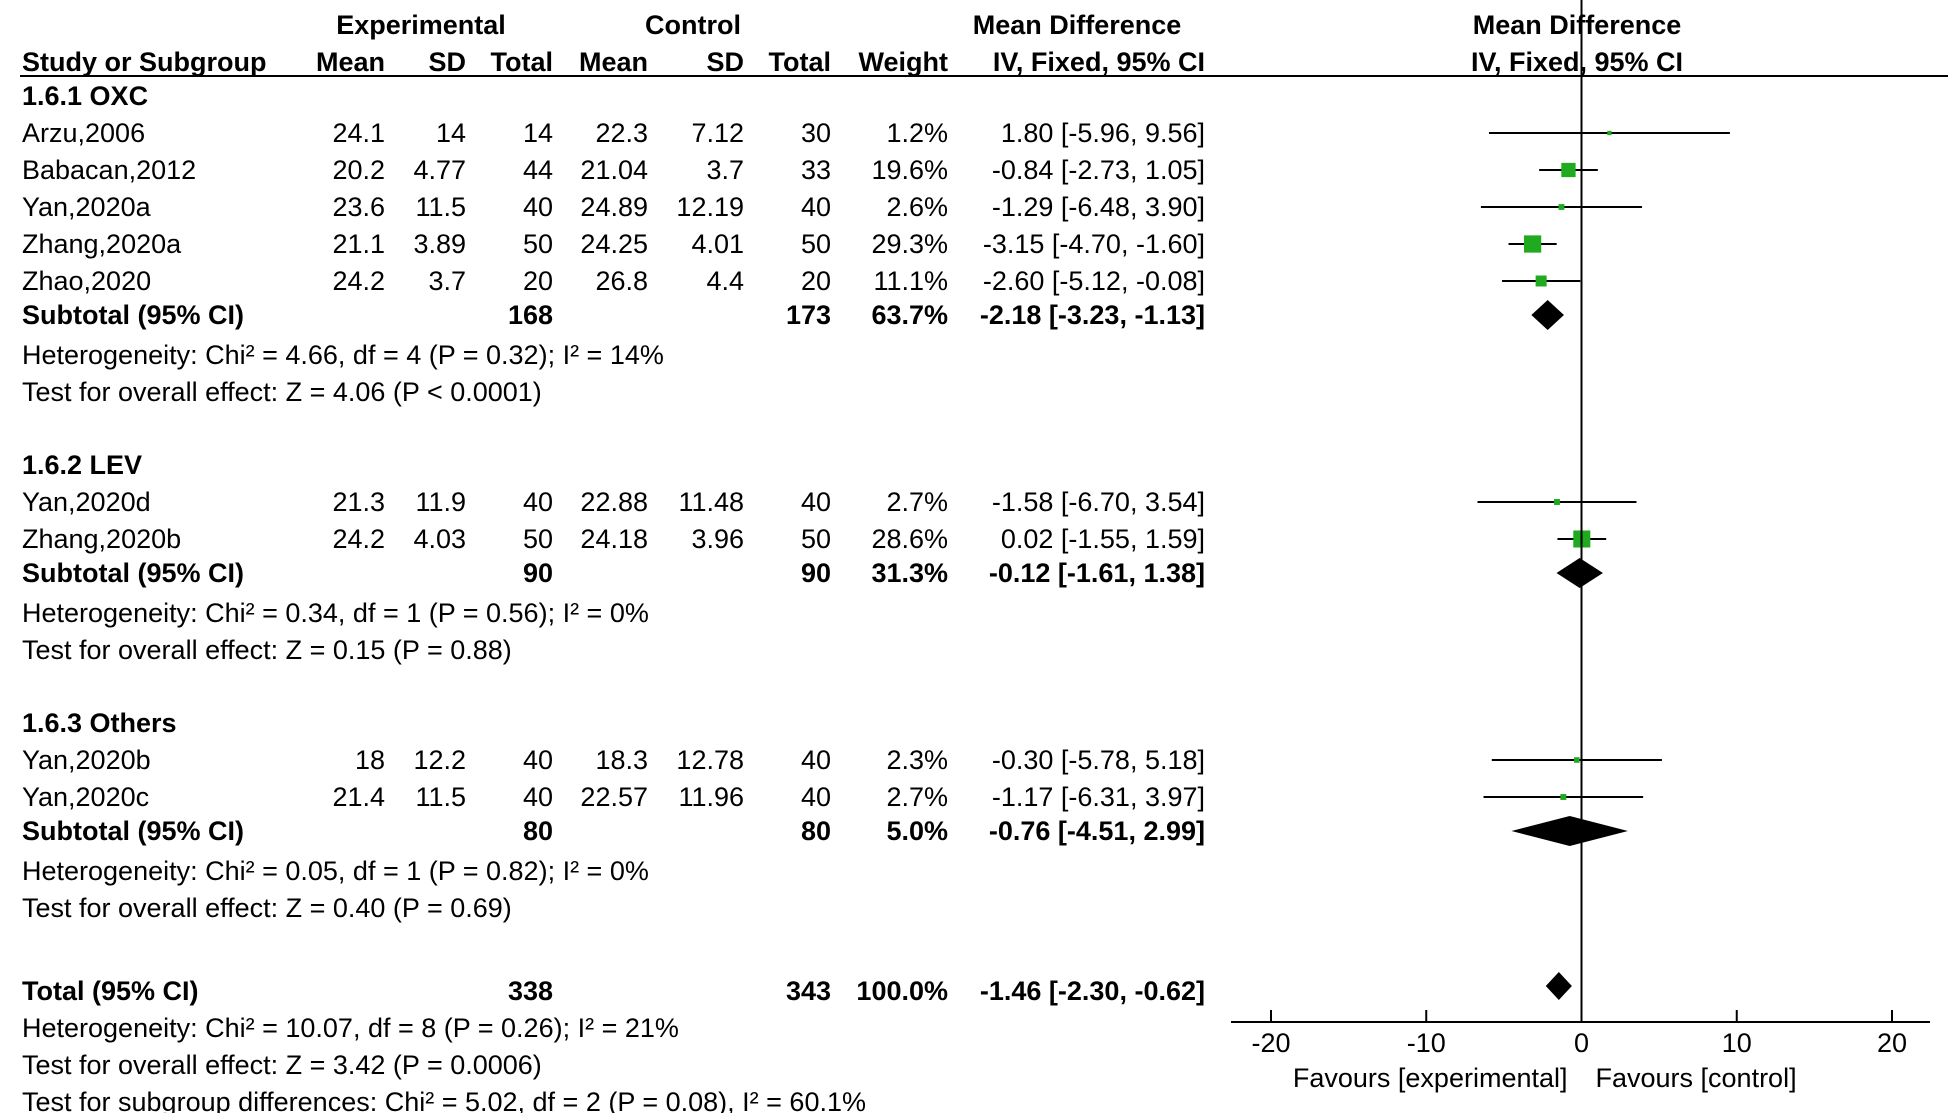  What do you see at coordinates (1077, 25) in the screenshot?
I see `md-table-header: Mean Difference` at bounding box center [1077, 25].